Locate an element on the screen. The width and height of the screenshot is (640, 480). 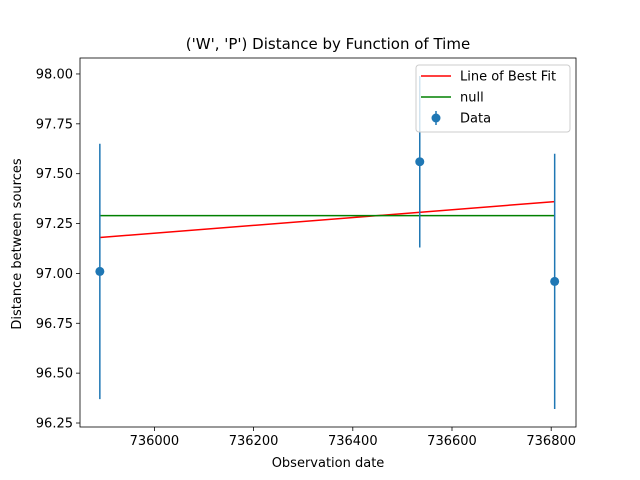
y-tick-label: 96.75 is located at coordinates (54, 324).